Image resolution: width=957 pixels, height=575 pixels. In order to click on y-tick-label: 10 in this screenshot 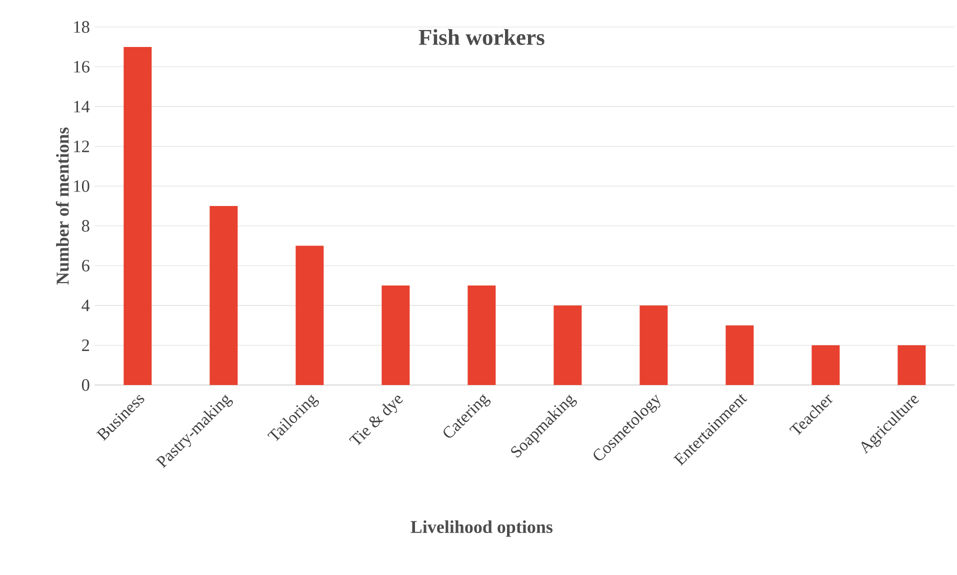, I will do `click(82, 186)`.